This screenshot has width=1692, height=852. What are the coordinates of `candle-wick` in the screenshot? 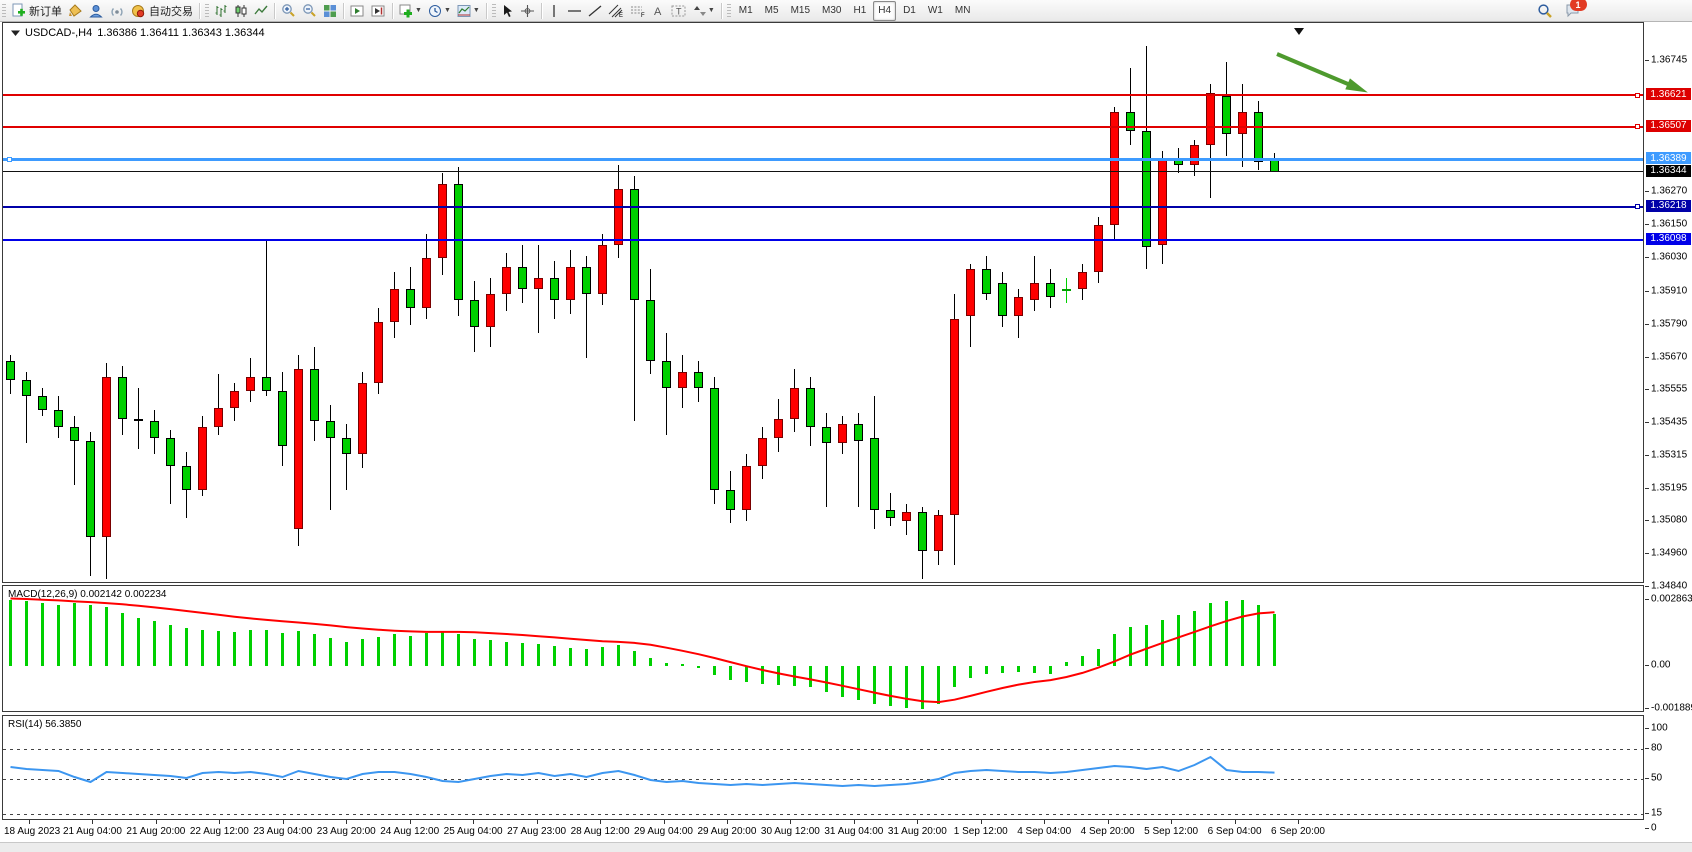 It's located at (890, 510).